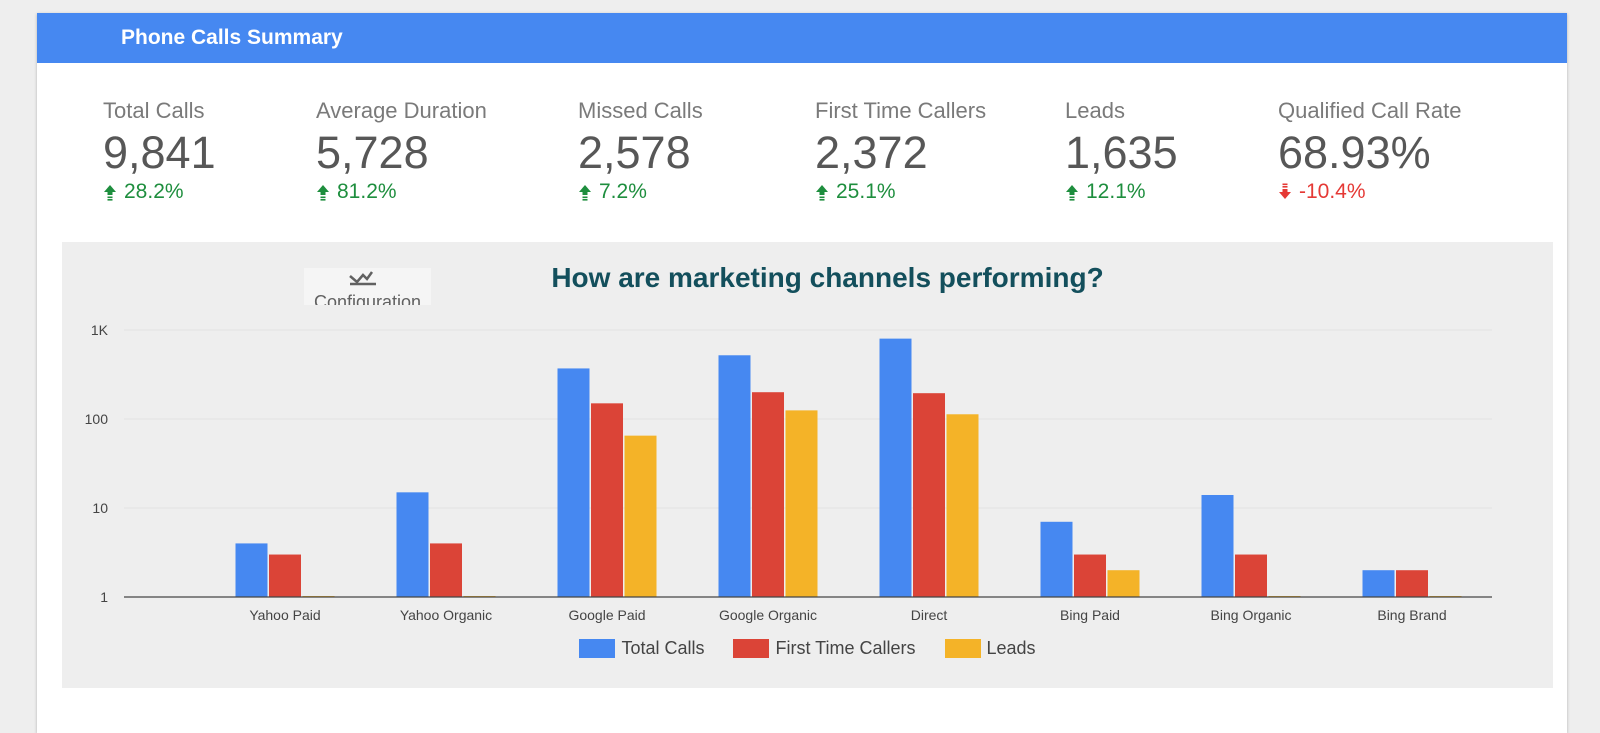 The image size is (1600, 733). I want to click on chart-legend: Total Calls First Time Callers Leads, so click(807, 650).